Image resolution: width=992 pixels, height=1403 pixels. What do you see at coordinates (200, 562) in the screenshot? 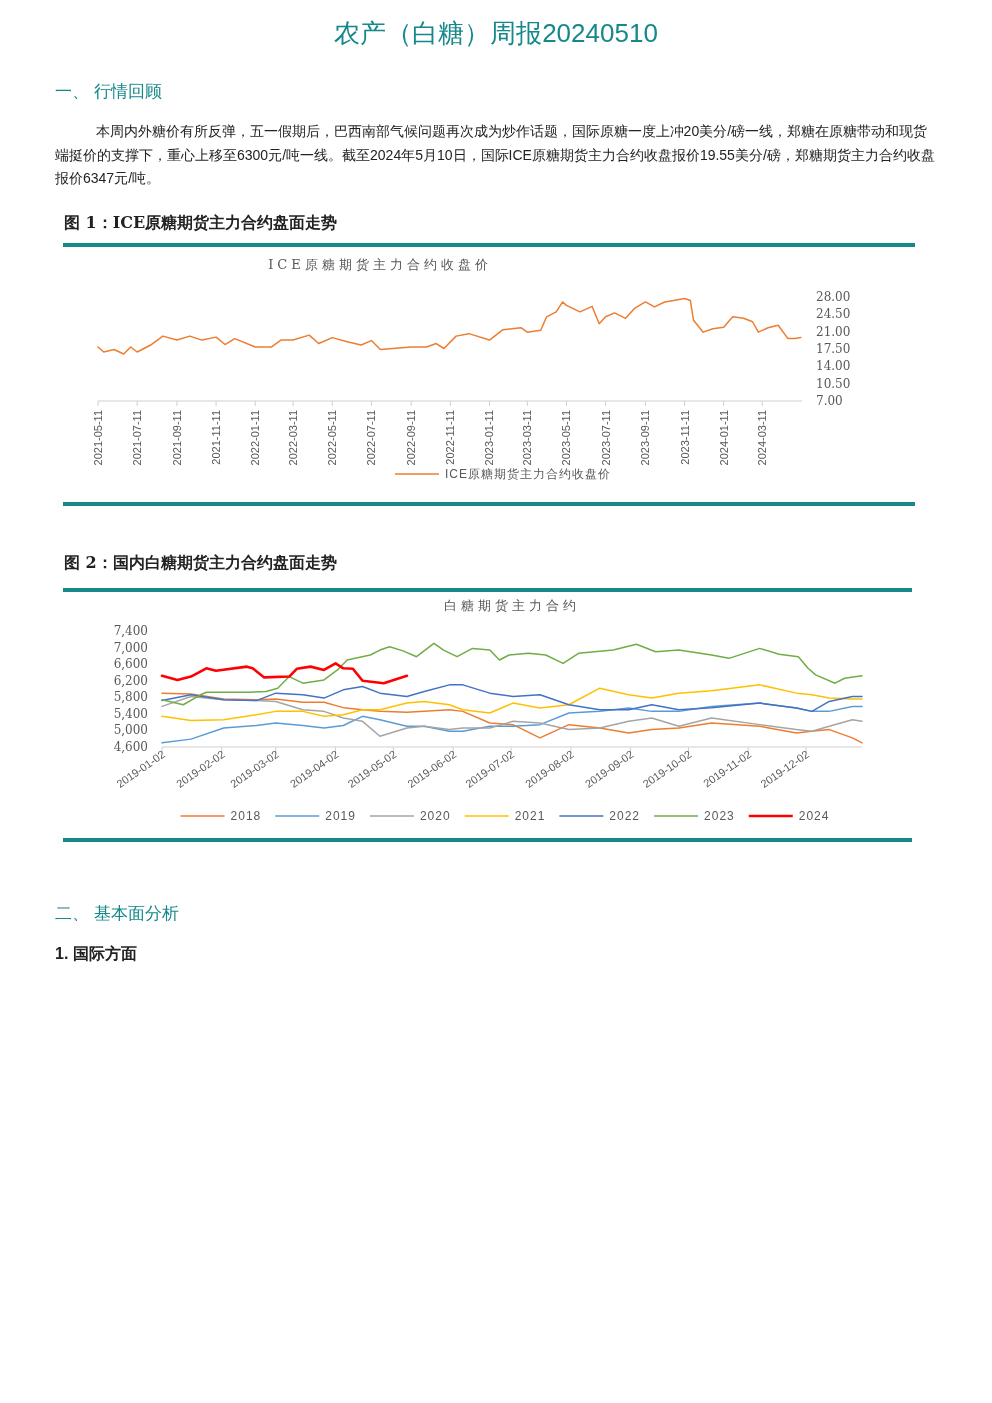
I see `chart-title: 图 2：国内白糖期货主力合约盘面走势` at bounding box center [200, 562].